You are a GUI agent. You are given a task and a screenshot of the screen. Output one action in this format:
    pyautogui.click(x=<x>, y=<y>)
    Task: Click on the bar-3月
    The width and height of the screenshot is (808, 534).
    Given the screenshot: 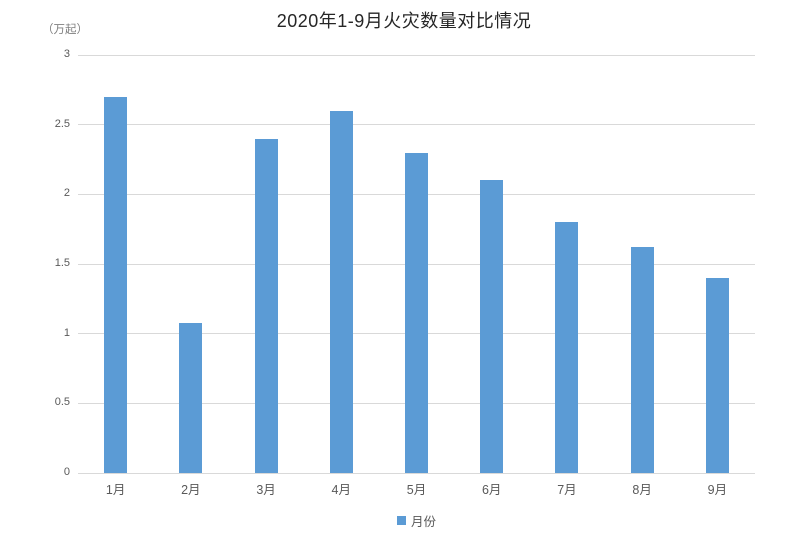 What is the action you would take?
    pyautogui.click(x=266, y=305)
    